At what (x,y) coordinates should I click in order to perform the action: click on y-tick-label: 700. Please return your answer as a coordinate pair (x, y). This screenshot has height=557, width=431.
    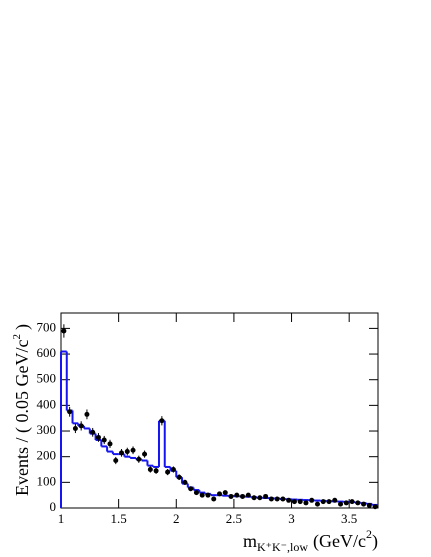
    Looking at the image, I should click on (47, 326).